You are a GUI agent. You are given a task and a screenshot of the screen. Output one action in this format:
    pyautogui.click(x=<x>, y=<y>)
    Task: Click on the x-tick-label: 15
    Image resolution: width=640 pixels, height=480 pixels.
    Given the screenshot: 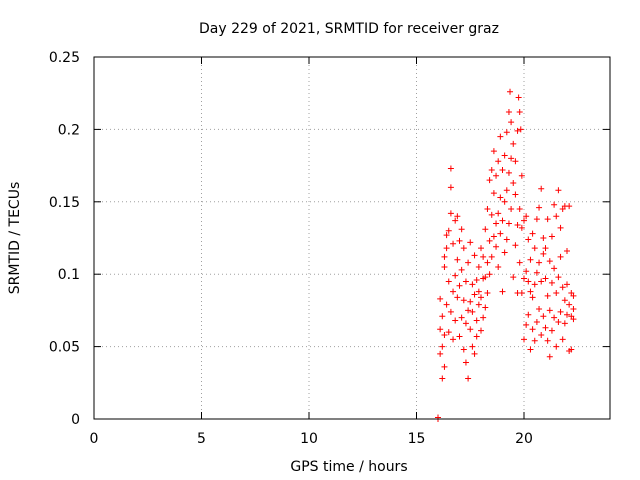 What is the action you would take?
    pyautogui.click(x=417, y=439)
    